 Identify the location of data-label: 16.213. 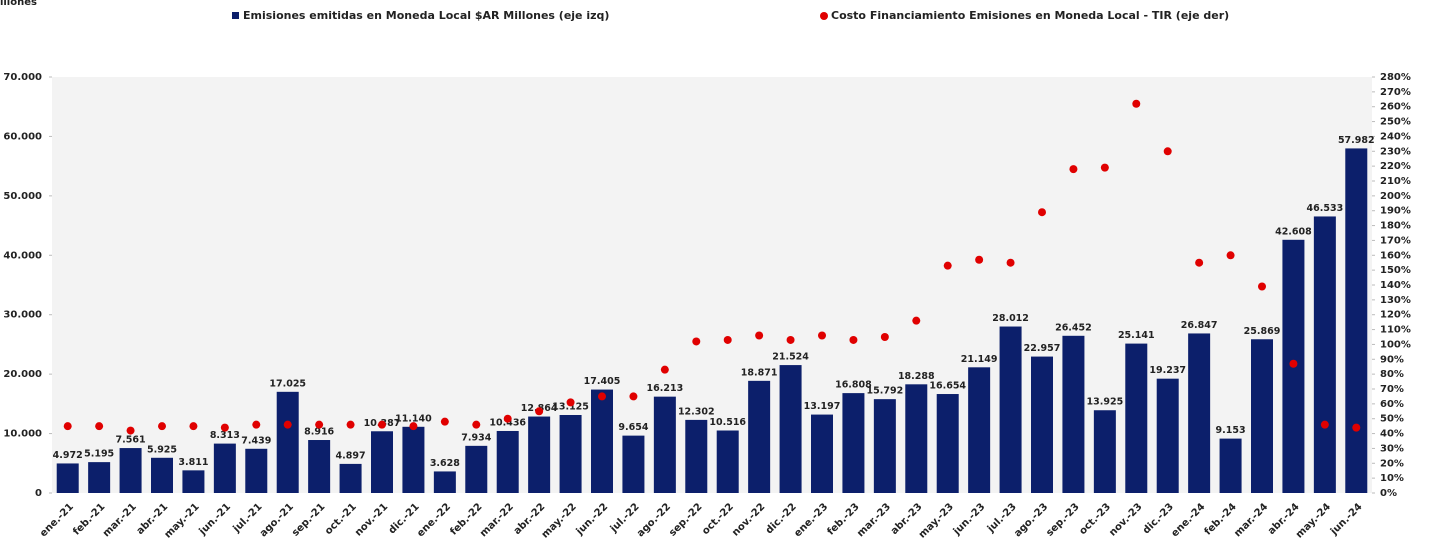
(665, 388).